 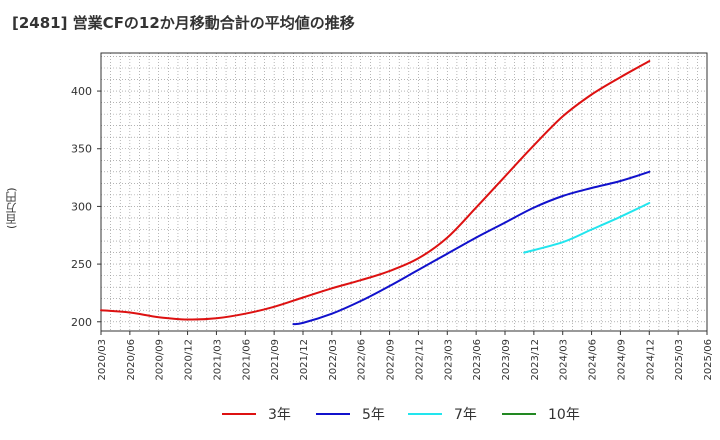 I want to click on x-tick-label: 2023/09, so click(x=506, y=360).